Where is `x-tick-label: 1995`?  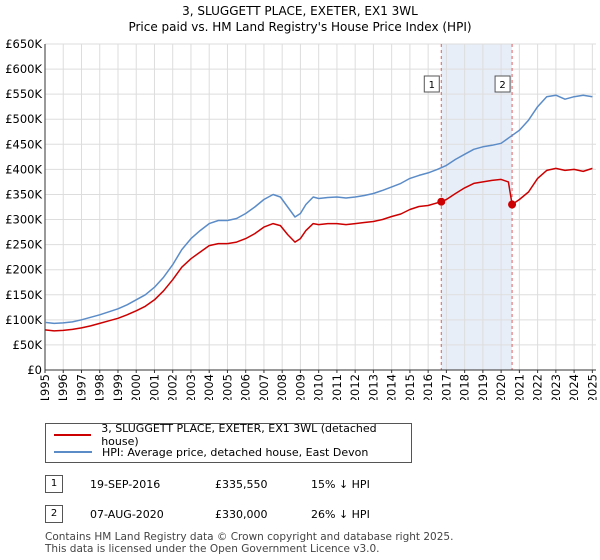 x-tick-label: 1995 is located at coordinates (45, 387).